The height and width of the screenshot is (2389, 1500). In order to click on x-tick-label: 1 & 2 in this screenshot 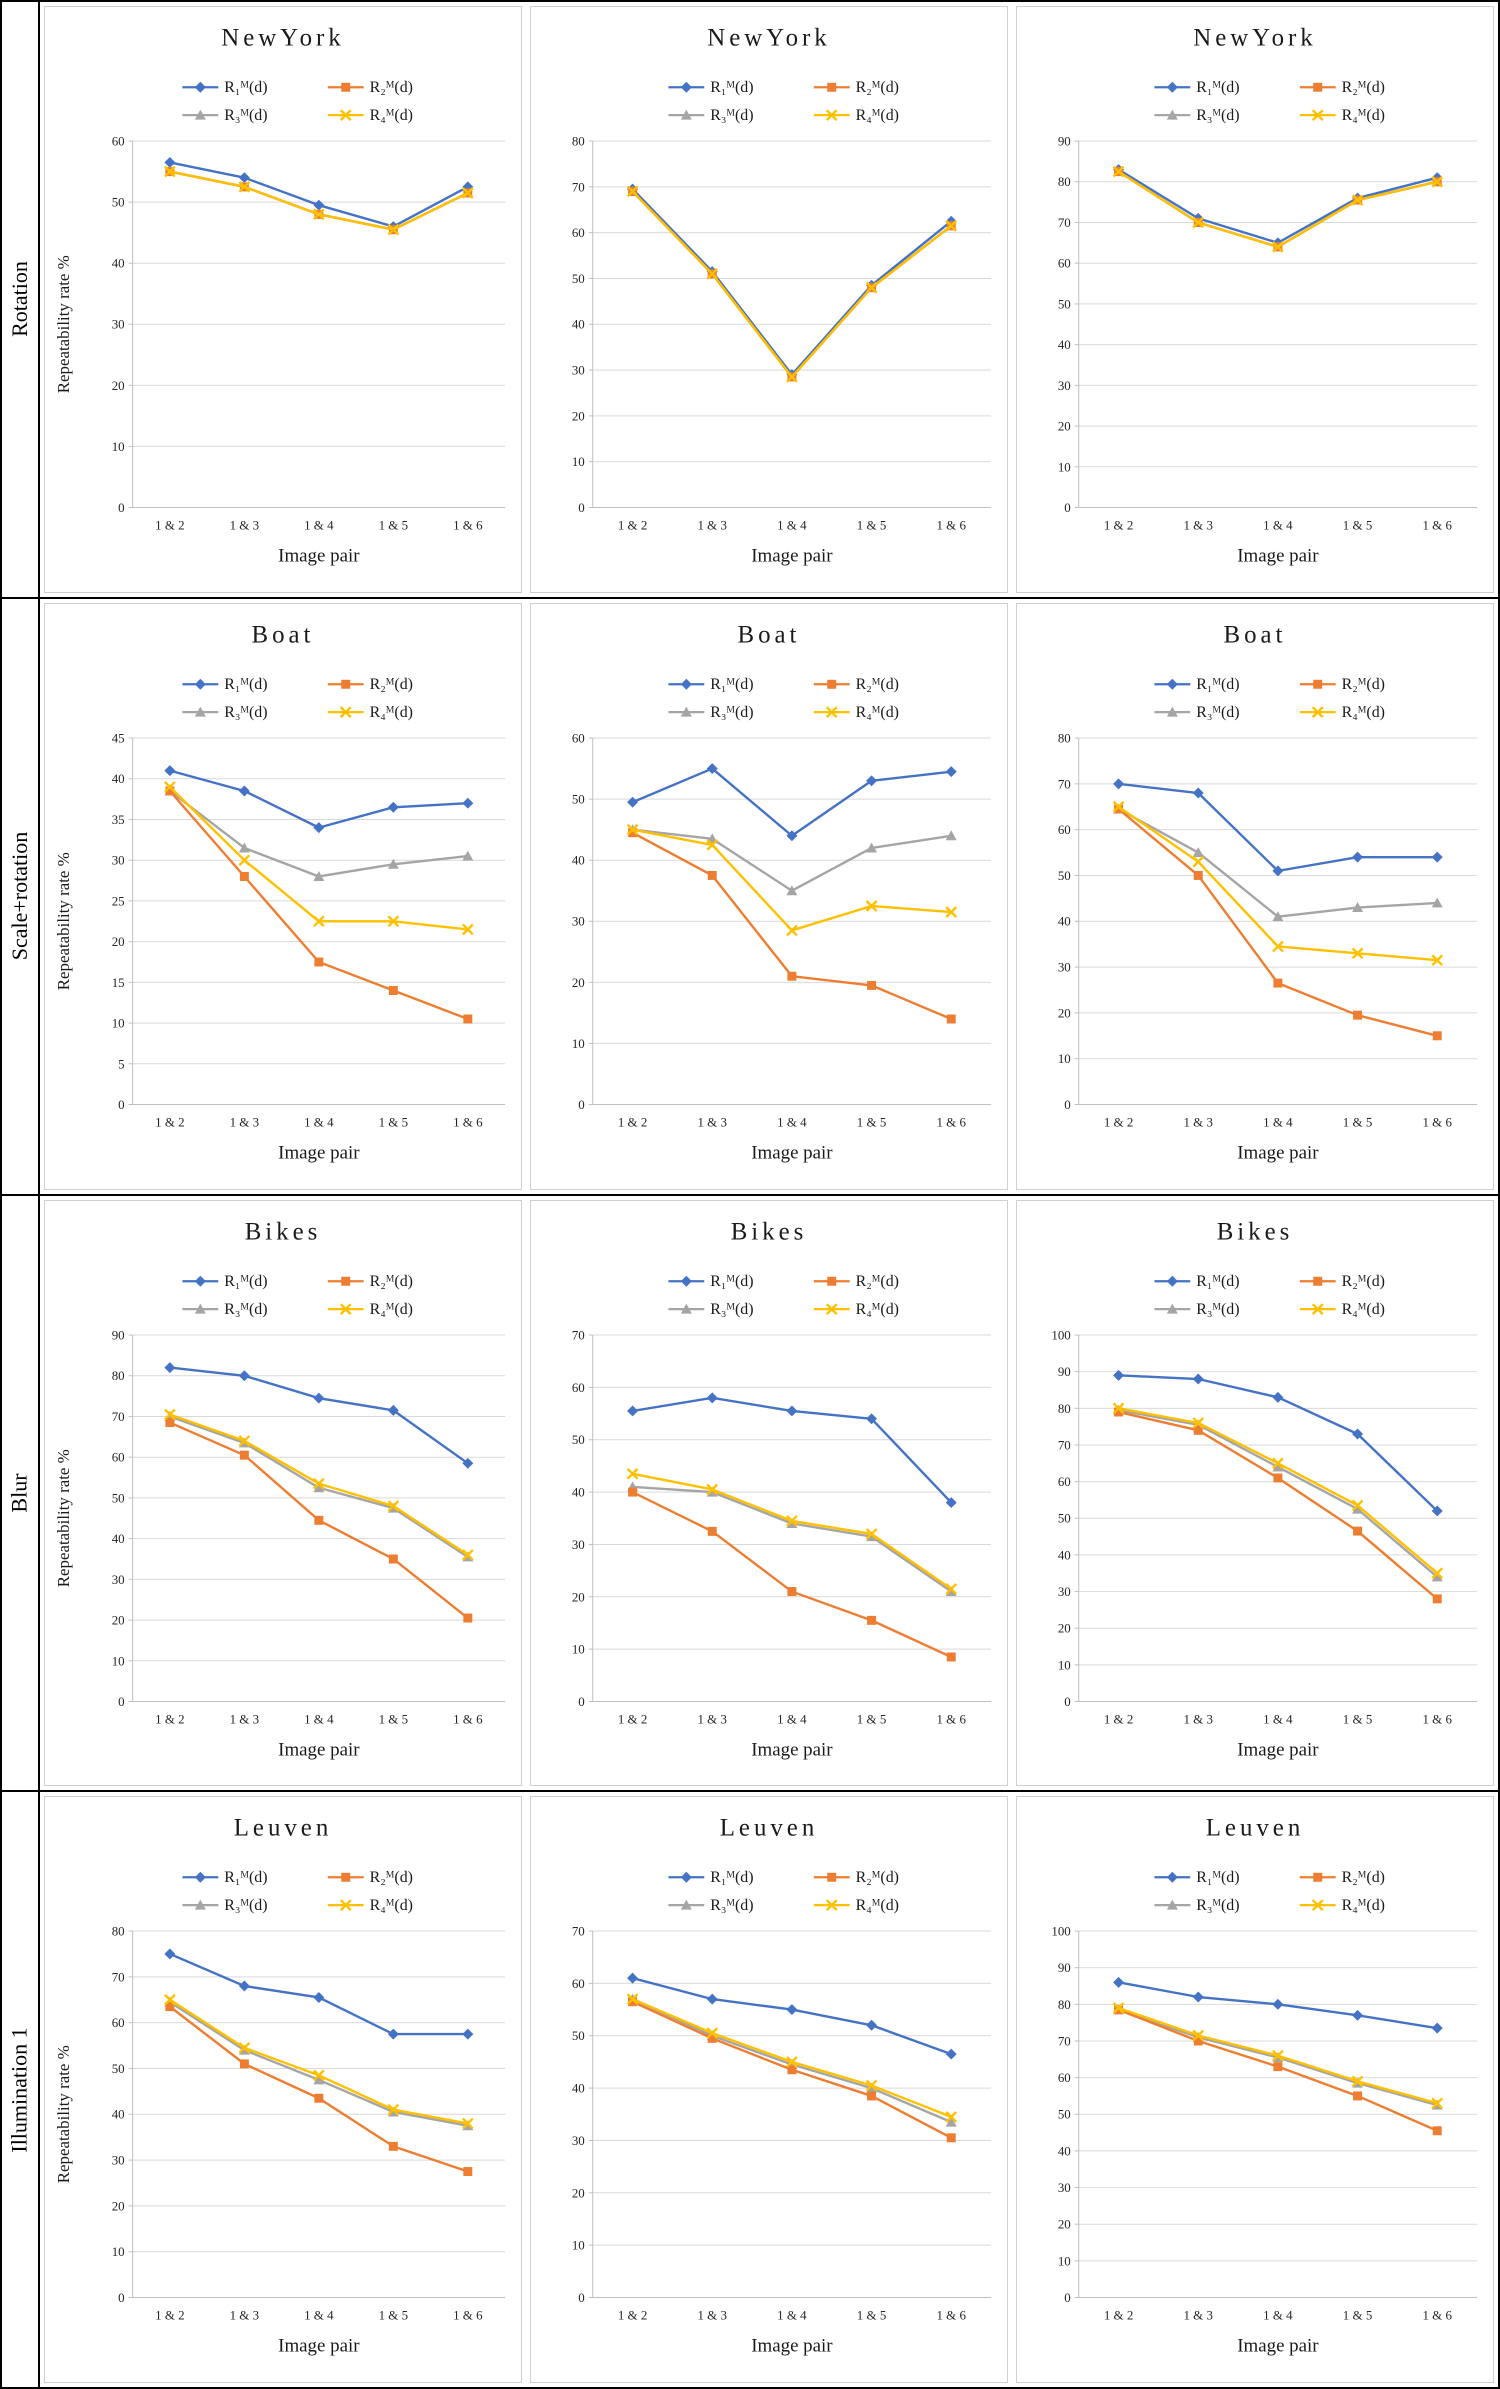, I will do `click(1118, 1121)`.